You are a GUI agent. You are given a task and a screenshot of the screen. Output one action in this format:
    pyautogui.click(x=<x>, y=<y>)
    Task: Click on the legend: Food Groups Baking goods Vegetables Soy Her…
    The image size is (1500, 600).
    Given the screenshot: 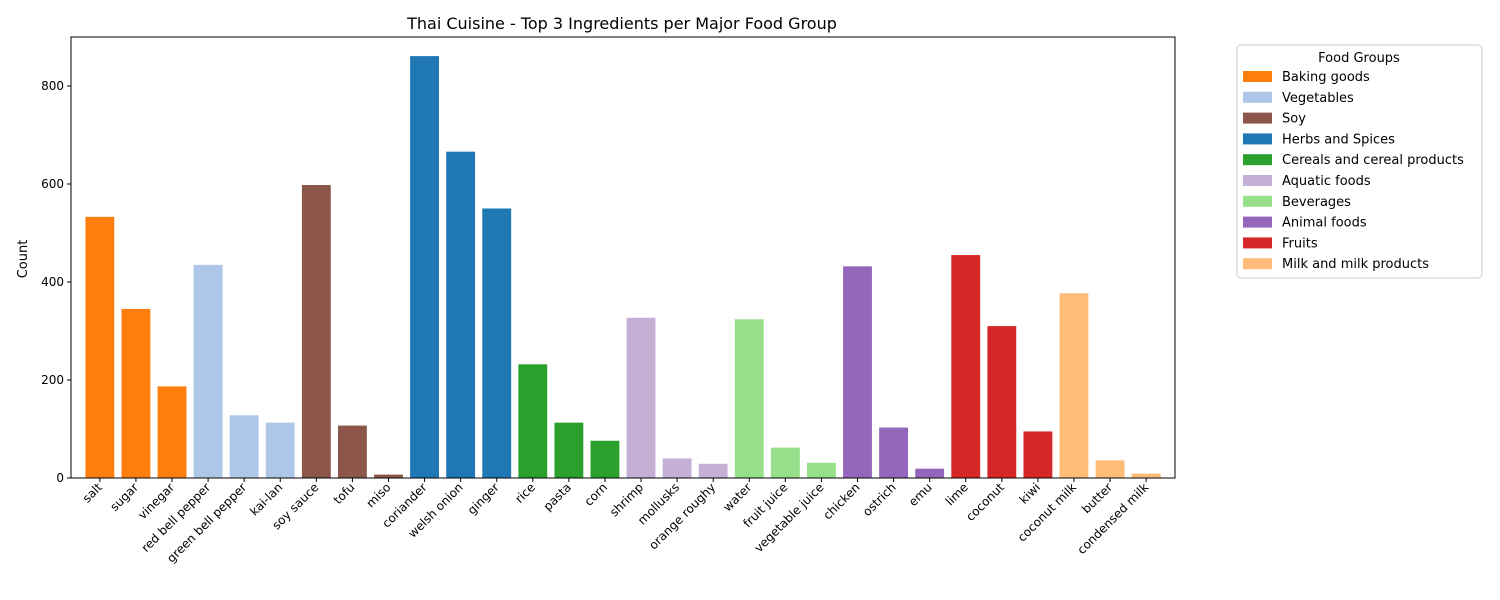 What is the action you would take?
    pyautogui.click(x=1359, y=161)
    